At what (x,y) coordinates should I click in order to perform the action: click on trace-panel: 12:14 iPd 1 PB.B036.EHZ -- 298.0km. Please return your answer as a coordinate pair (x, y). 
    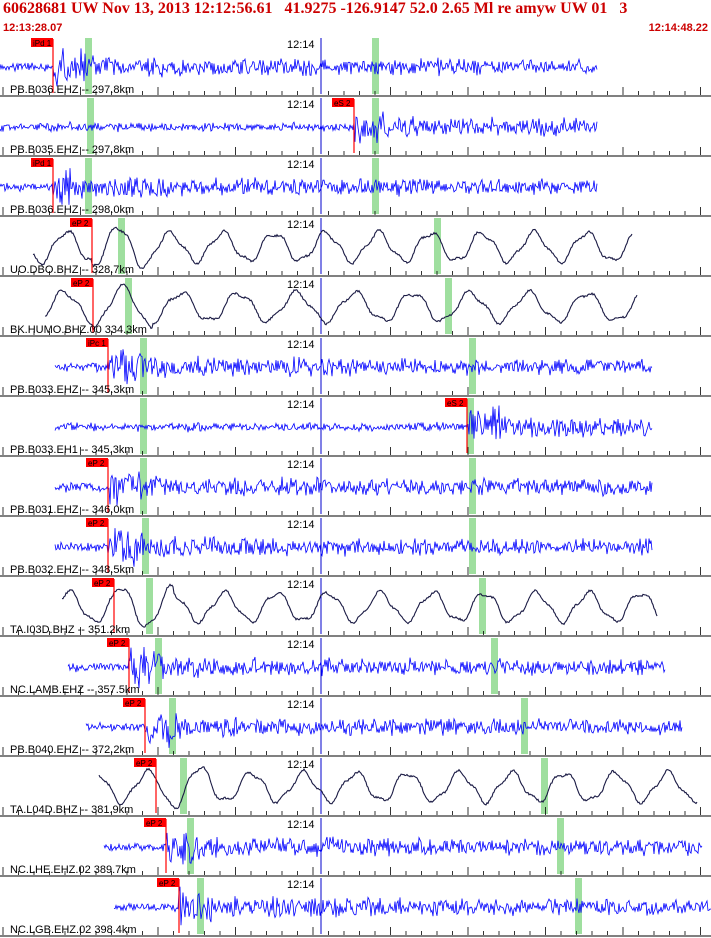
    Looking at the image, I should click on (355, 187).